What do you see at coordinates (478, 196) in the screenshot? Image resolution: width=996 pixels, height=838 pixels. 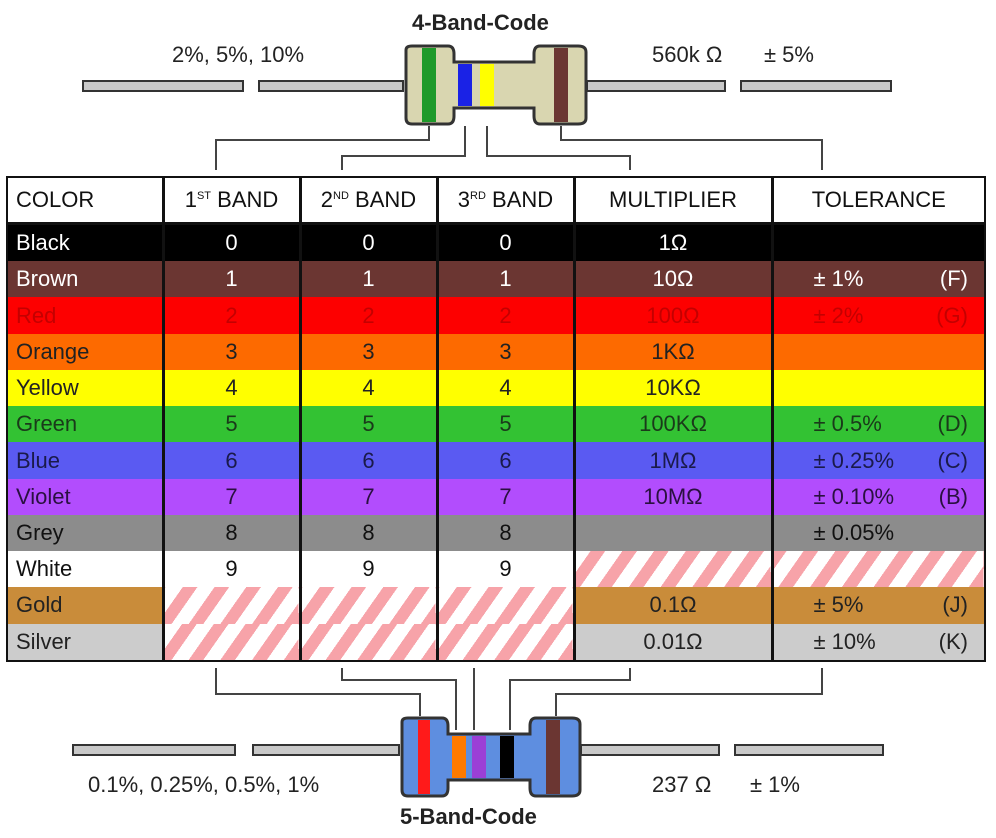 I see `header-band3-sup: RD` at bounding box center [478, 196].